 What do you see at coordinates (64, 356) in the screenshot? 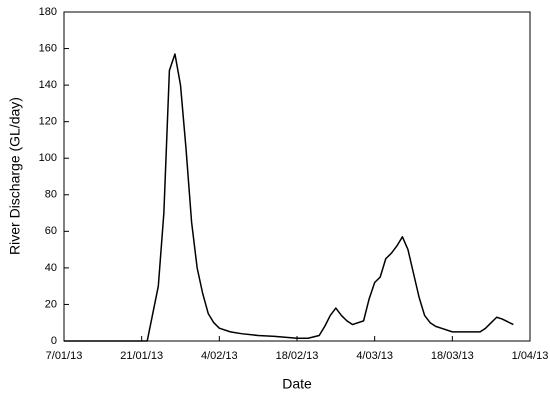
I see `x-tick-label: 7/01/13` at bounding box center [64, 356].